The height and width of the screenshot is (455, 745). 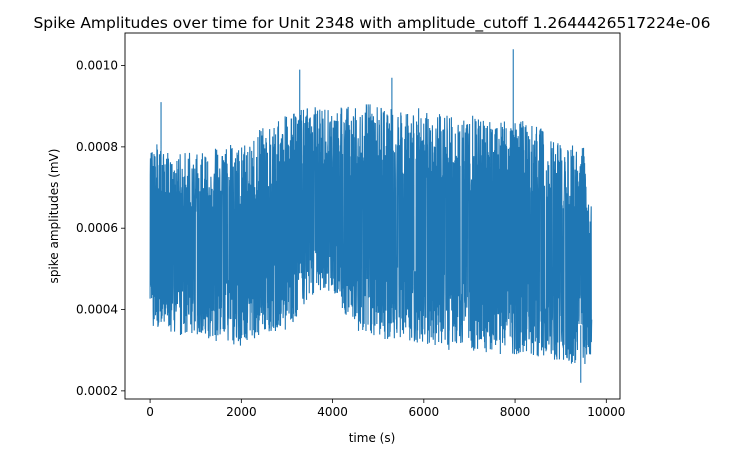 I want to click on x-tick-label: 4000, so click(x=332, y=412).